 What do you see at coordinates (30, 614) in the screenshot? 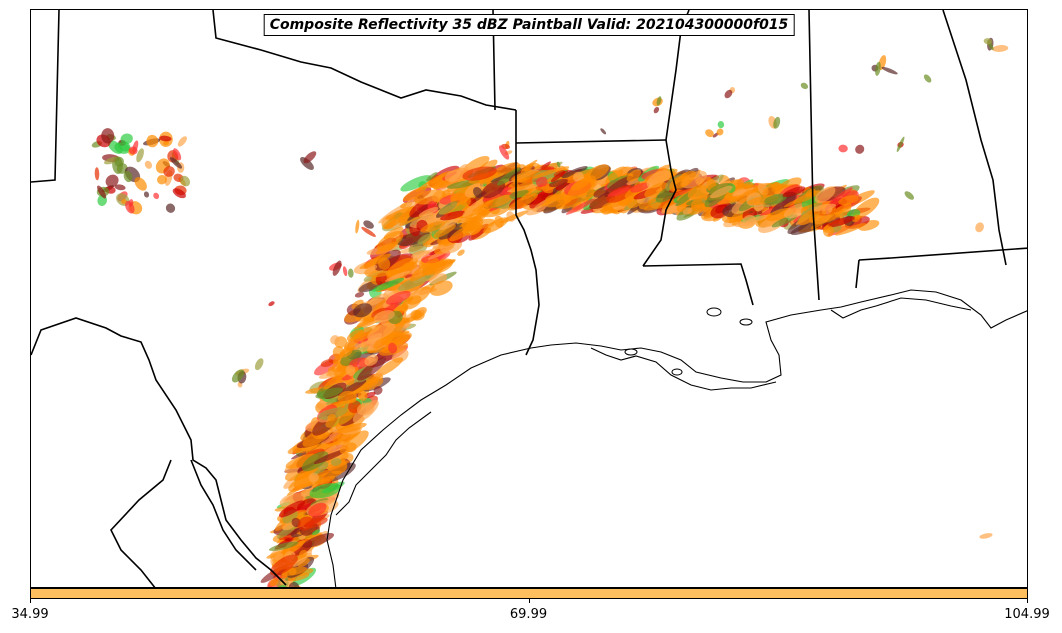
I see `colorbar-tick-label: 34.99` at bounding box center [30, 614].